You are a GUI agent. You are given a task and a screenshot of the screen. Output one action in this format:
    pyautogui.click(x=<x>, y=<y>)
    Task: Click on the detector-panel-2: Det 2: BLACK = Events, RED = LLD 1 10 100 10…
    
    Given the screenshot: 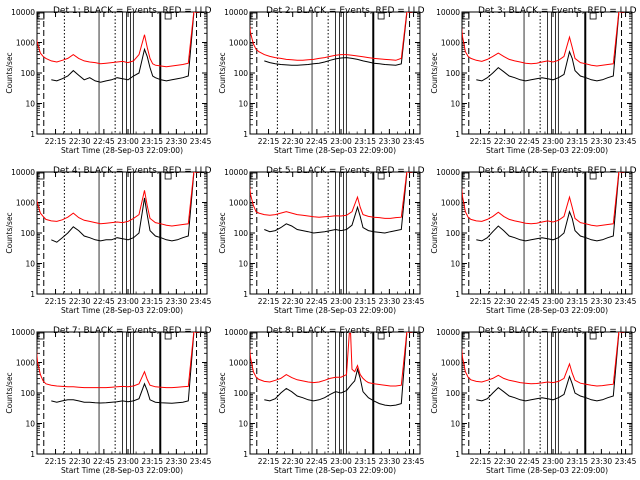 What is the action you would take?
    pyautogui.click(x=321, y=80)
    